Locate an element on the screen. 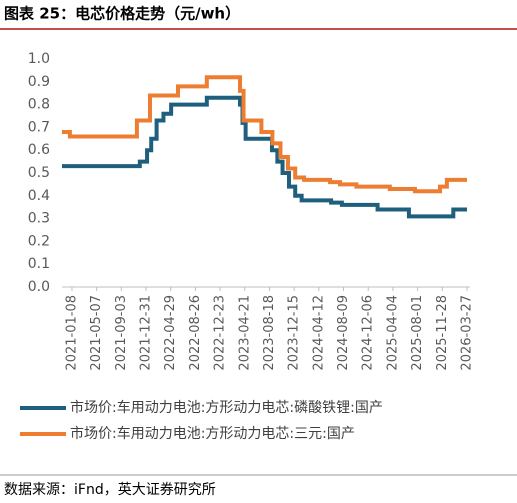 The width and height of the screenshot is (517, 503). x-tick-label: 2025-11-28 is located at coordinates (442, 333).